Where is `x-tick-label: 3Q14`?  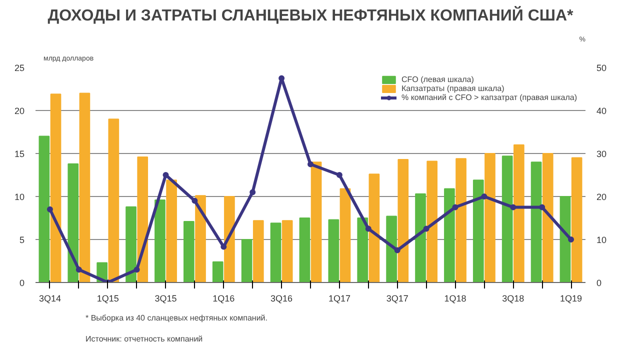
x-tick-label: 3Q14 is located at coordinates (49, 299).